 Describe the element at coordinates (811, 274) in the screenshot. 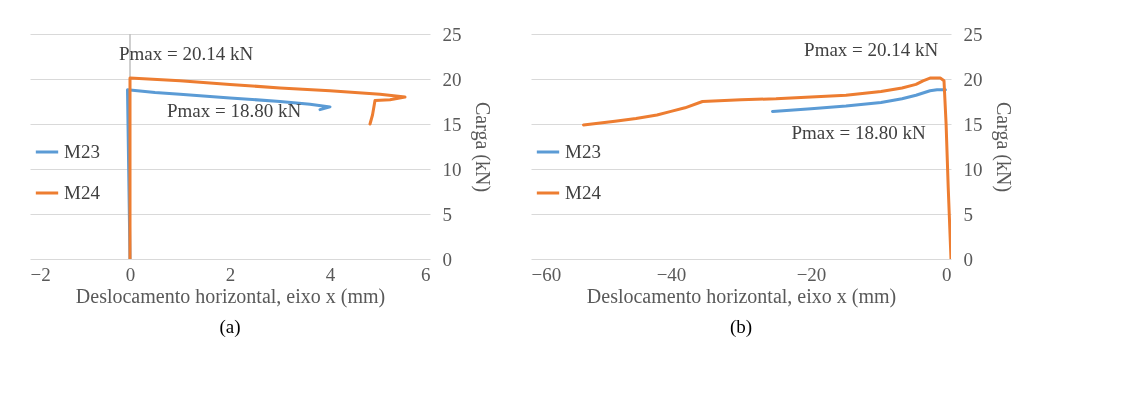

I see `x-tick-label: −20` at that location.